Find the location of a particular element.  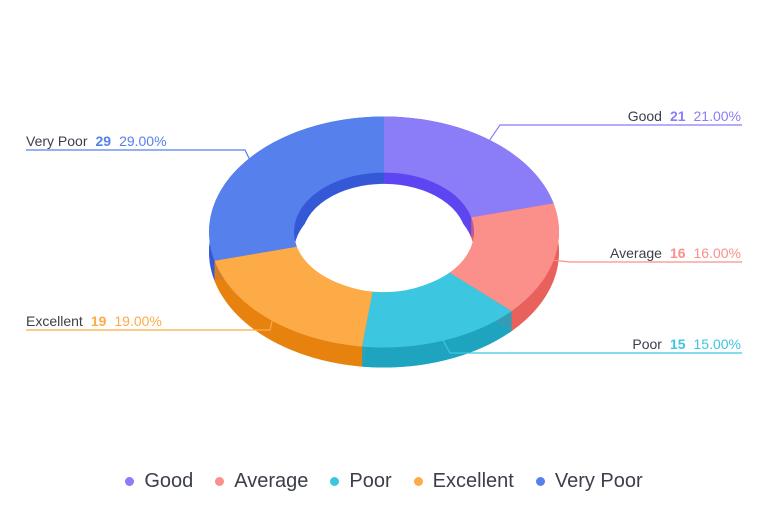

legend-label-poor: Poor is located at coordinates (370, 481).